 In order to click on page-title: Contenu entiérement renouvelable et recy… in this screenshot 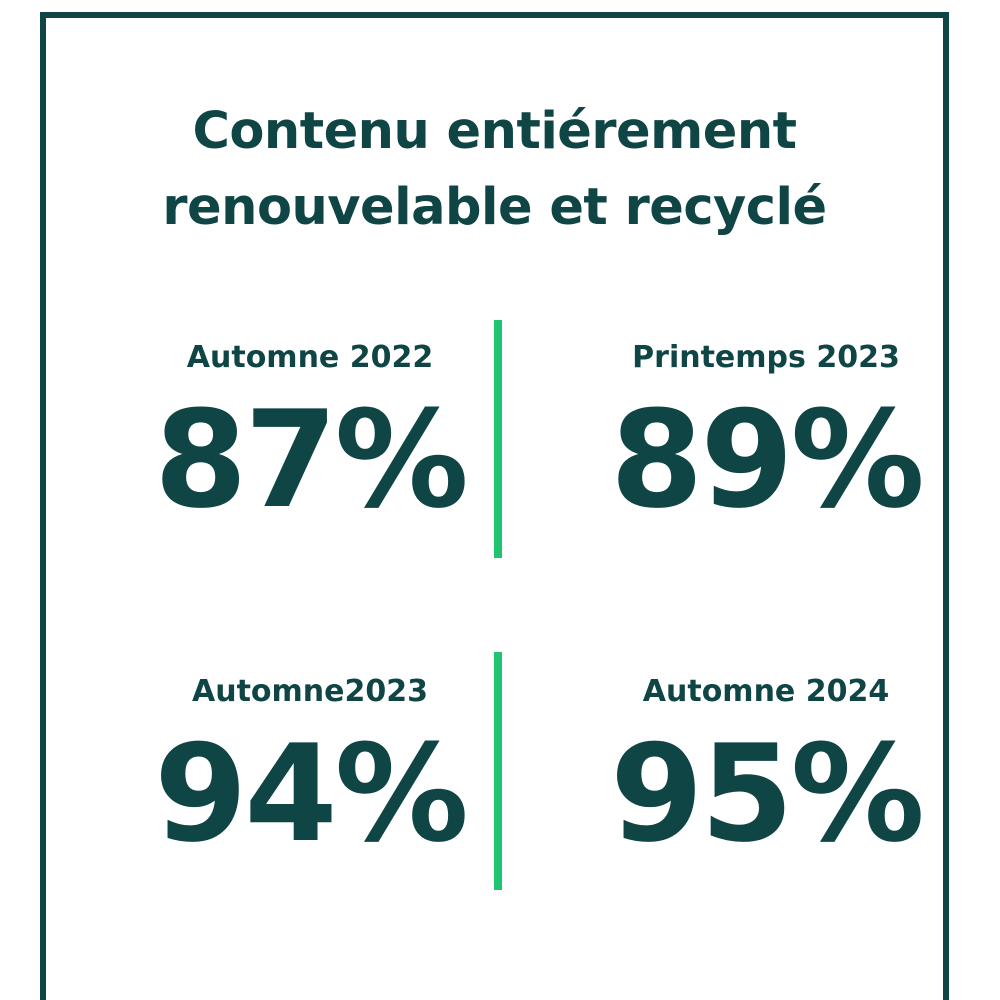, I will do `click(494, 170)`.